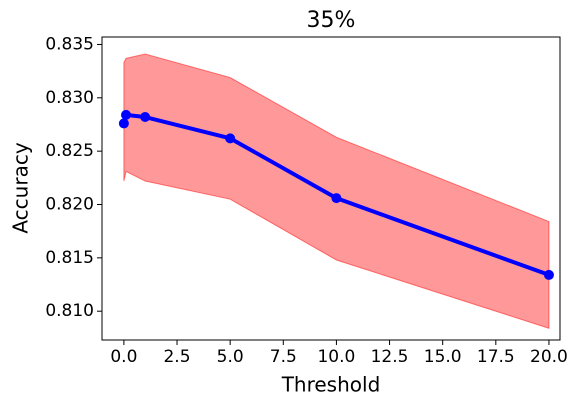  Describe the element at coordinates (336, 357) in the screenshot. I see `x-tick-label: 10.0` at that location.